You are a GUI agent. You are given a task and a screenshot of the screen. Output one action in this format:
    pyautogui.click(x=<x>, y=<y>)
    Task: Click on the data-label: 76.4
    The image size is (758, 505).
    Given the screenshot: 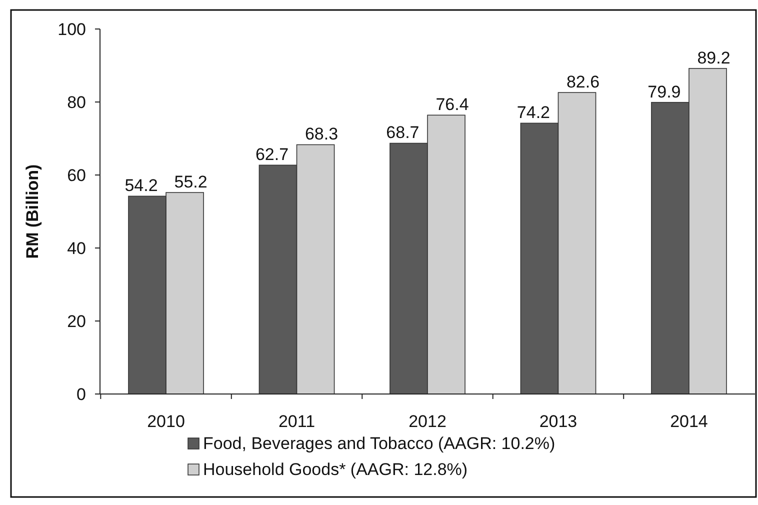 What is the action you would take?
    pyautogui.click(x=452, y=104)
    